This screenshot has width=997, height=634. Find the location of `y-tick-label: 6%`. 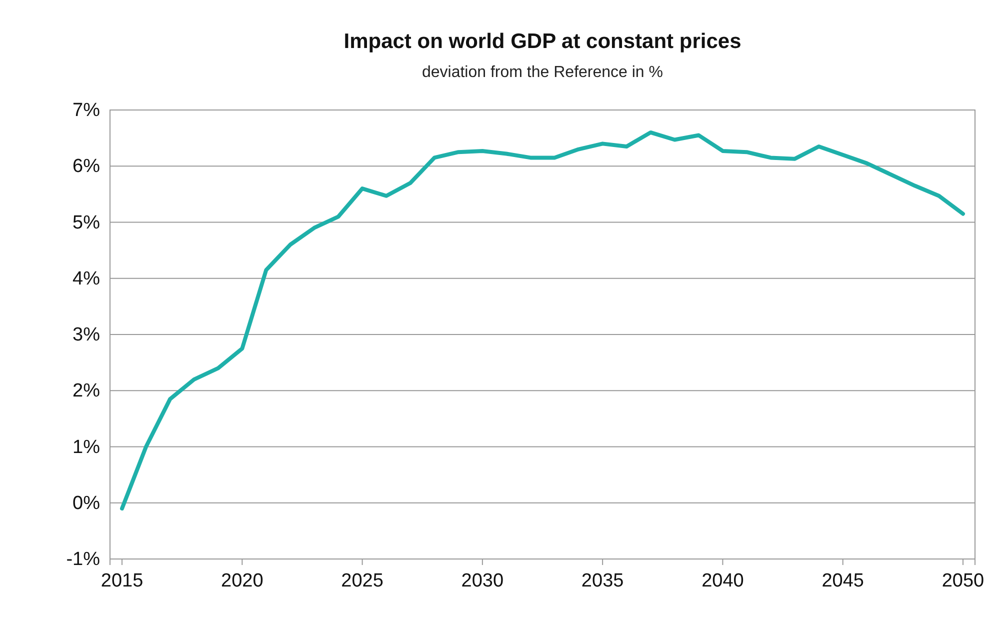

y-tick-label: 6% is located at coordinates (86, 167).